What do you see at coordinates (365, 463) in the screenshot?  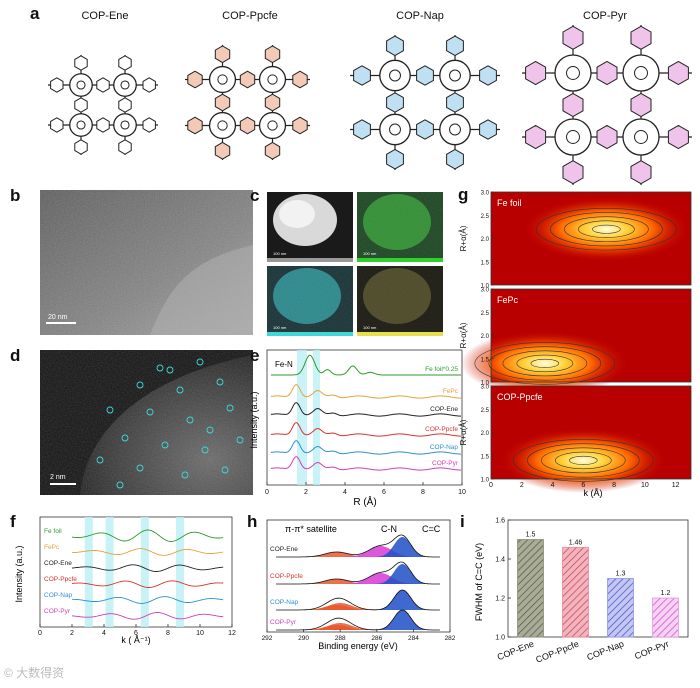 I see `series-cop-pyr-curve` at bounding box center [365, 463].